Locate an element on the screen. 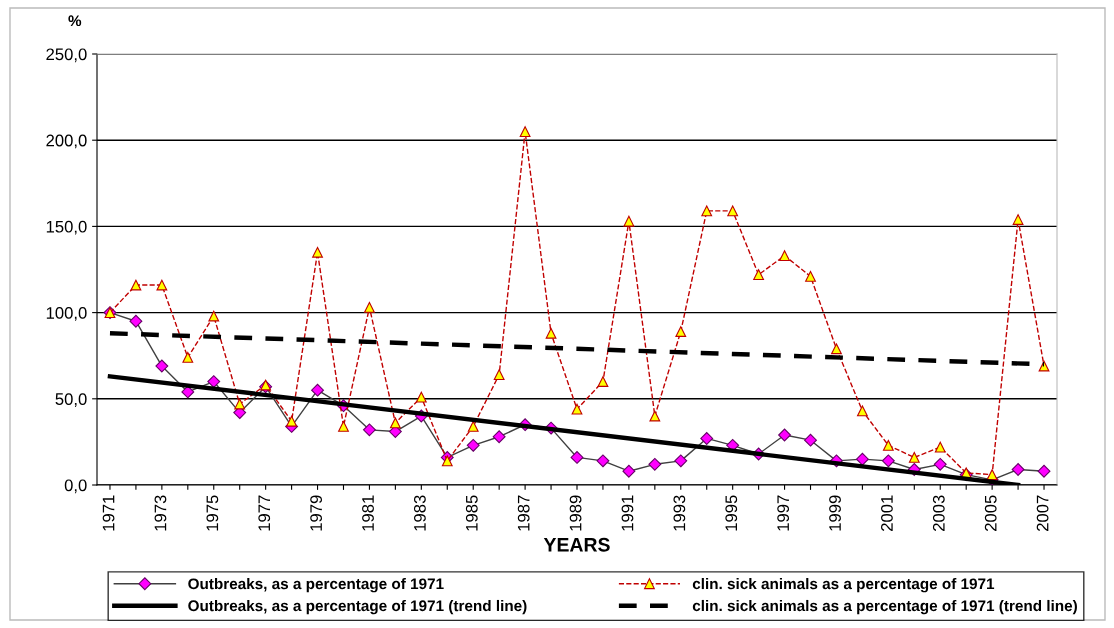 The width and height of the screenshot is (1114, 628). x-tick-label: 1989 is located at coordinates (575, 513).